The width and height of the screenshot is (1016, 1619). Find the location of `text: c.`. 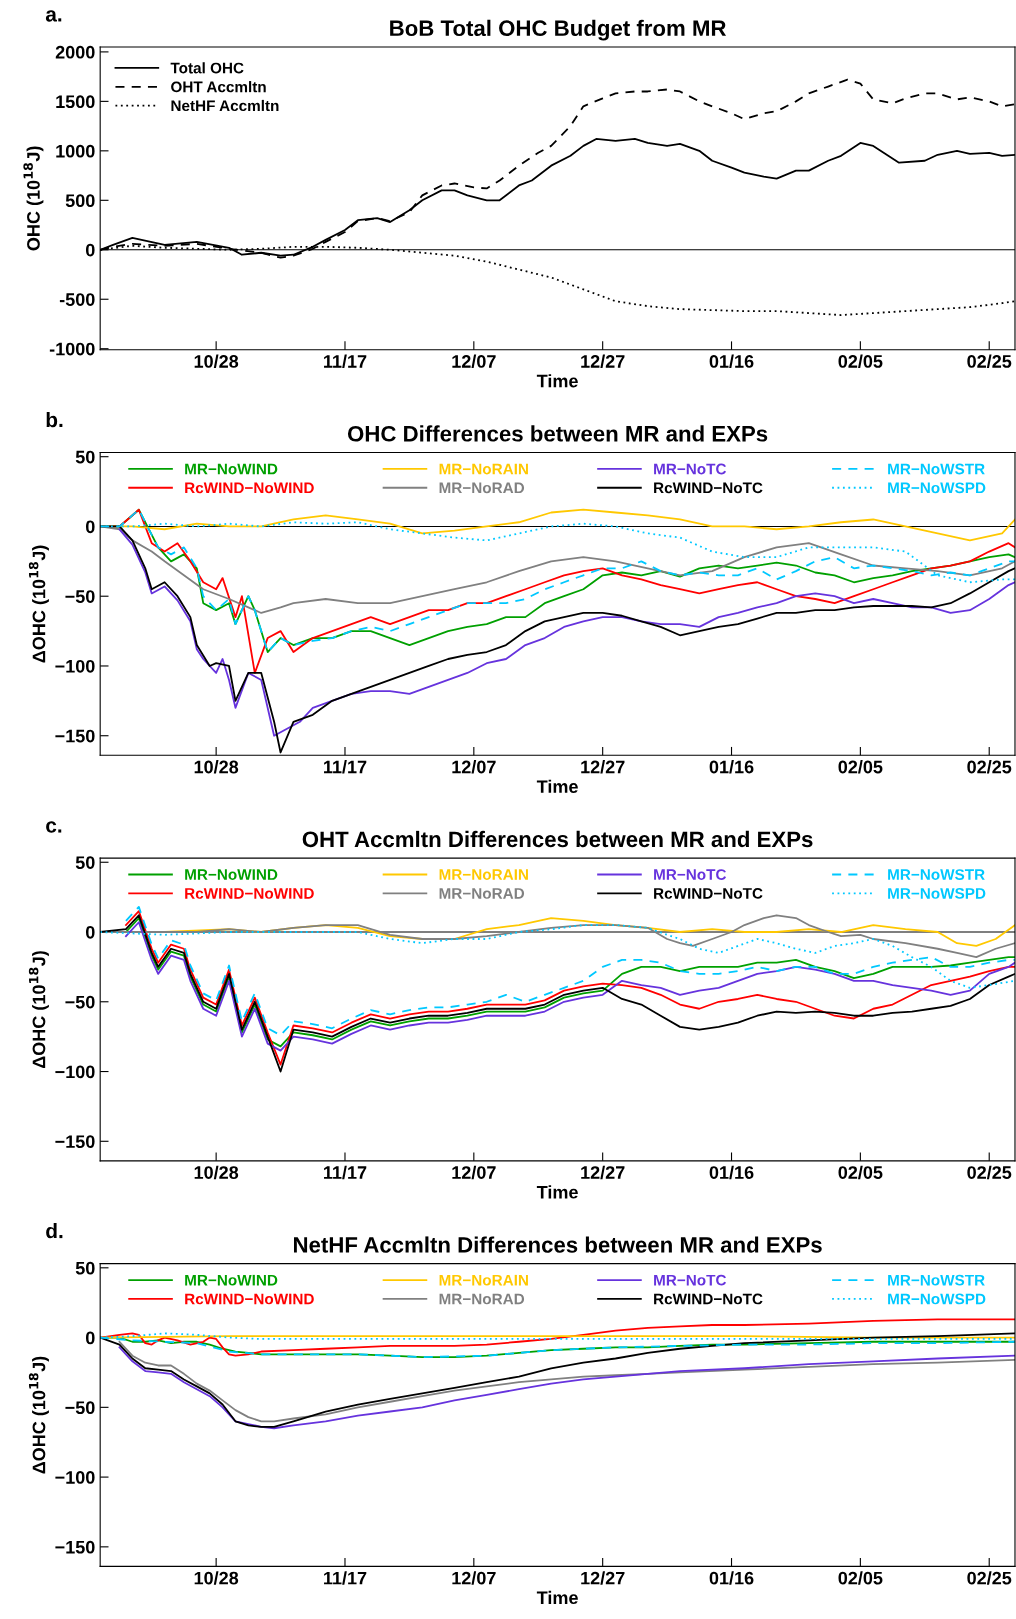

text: c. is located at coordinates (54, 827).